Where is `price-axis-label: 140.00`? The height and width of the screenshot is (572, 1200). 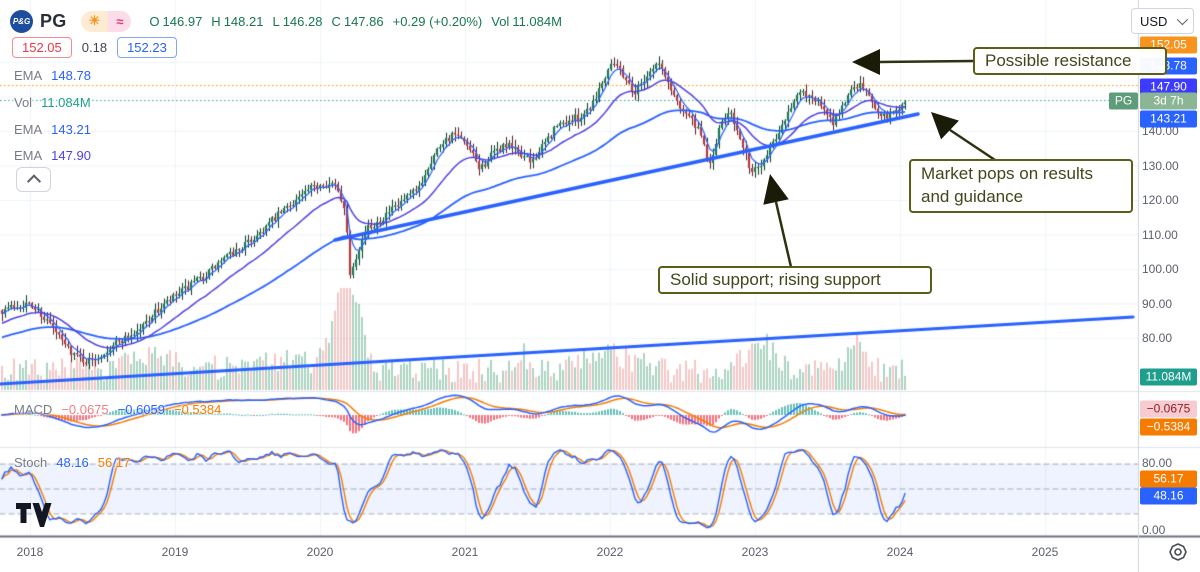 price-axis-label: 140.00 is located at coordinates (1160, 131).